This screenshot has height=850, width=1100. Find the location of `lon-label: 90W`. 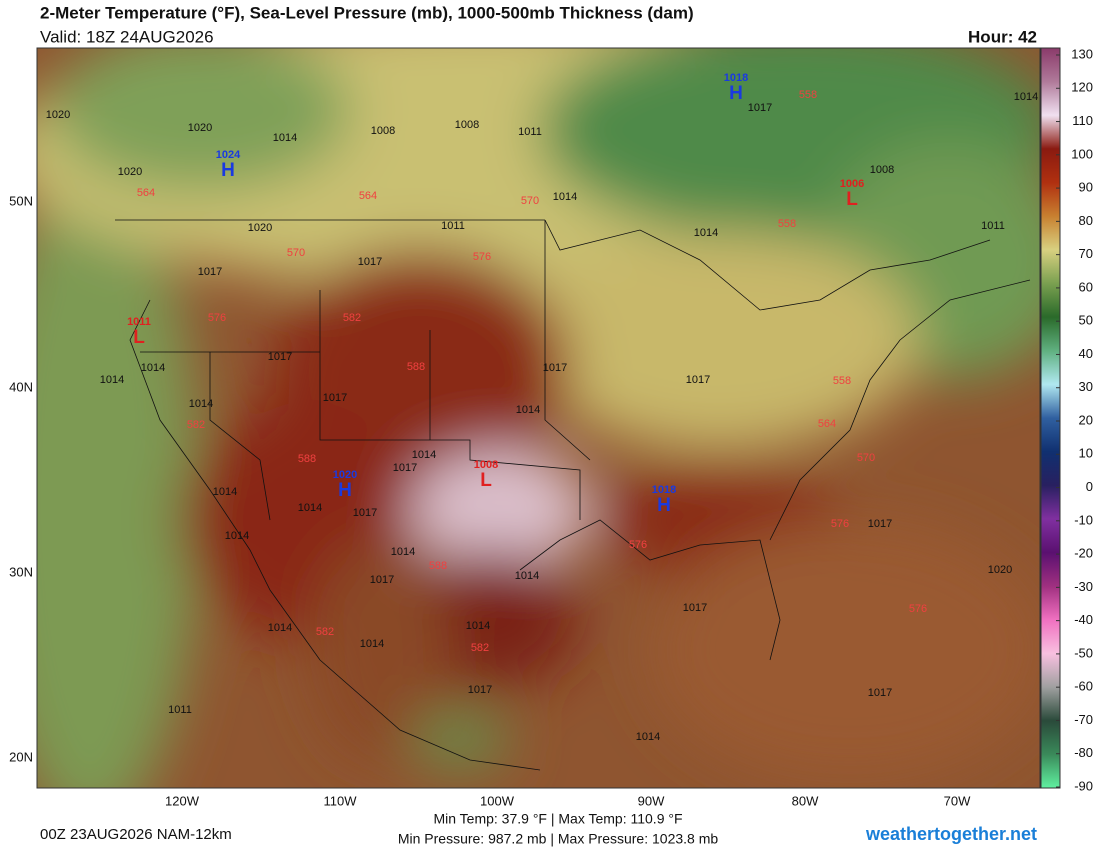

lon-label: 90W is located at coordinates (651, 800).